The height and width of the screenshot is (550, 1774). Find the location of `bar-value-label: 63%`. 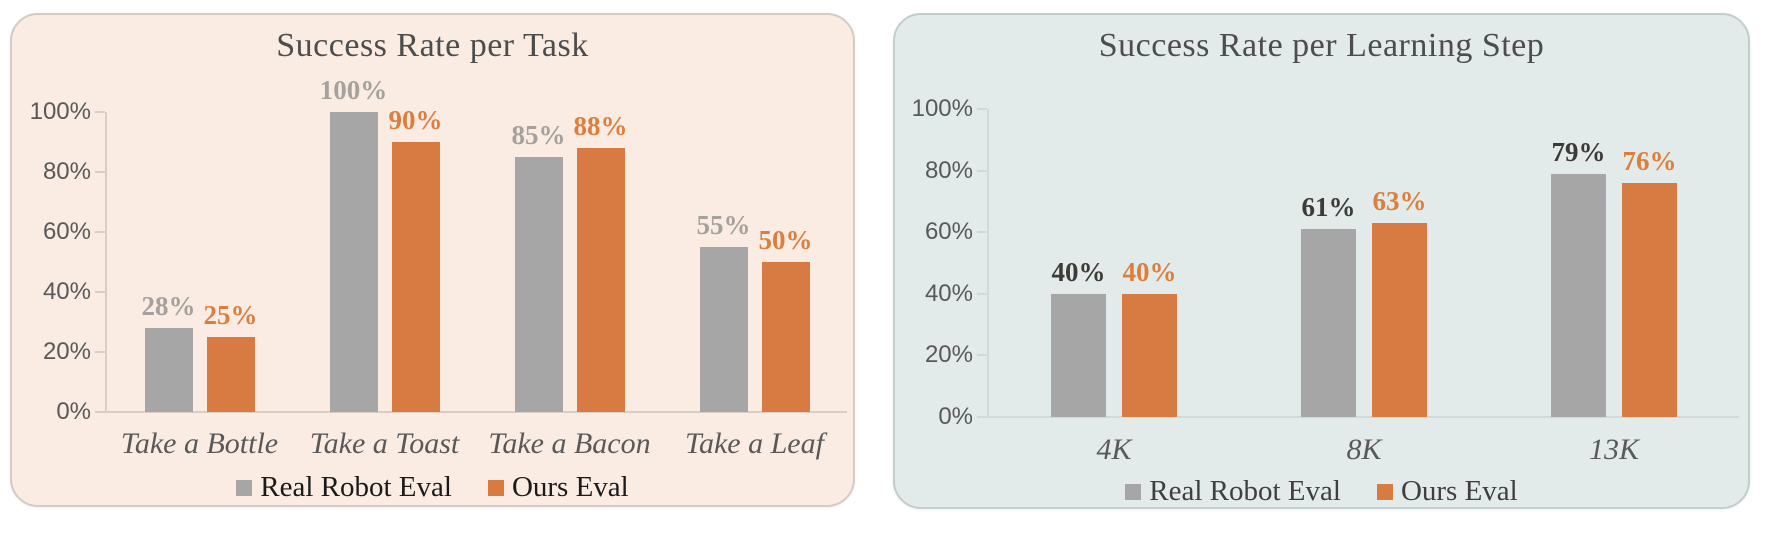

bar-value-label: 63% is located at coordinates (1399, 200).